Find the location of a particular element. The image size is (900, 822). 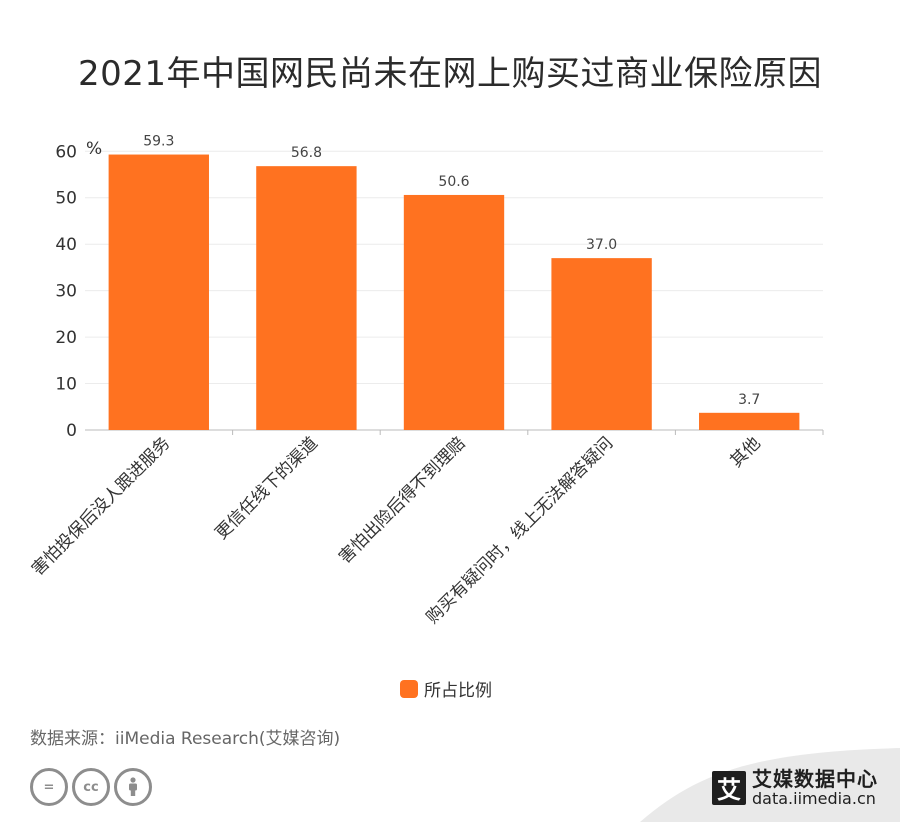

license-icons: = cc is located at coordinates (91, 787).